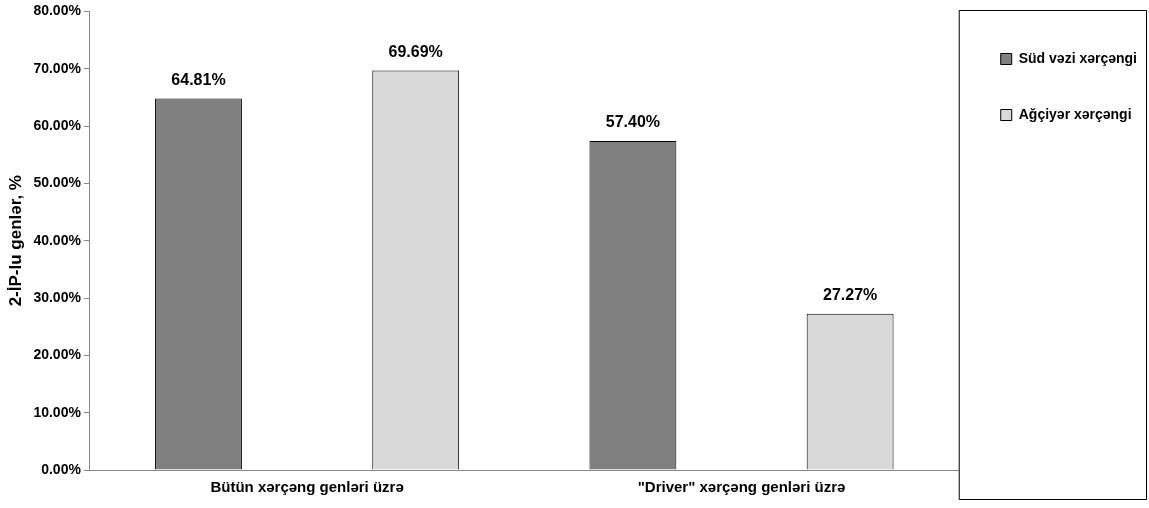 This screenshot has height=508, width=1149. What do you see at coordinates (307, 487) in the screenshot?
I see `x-tick-label: Bütün xərçəng genləri üzrə` at bounding box center [307, 487].